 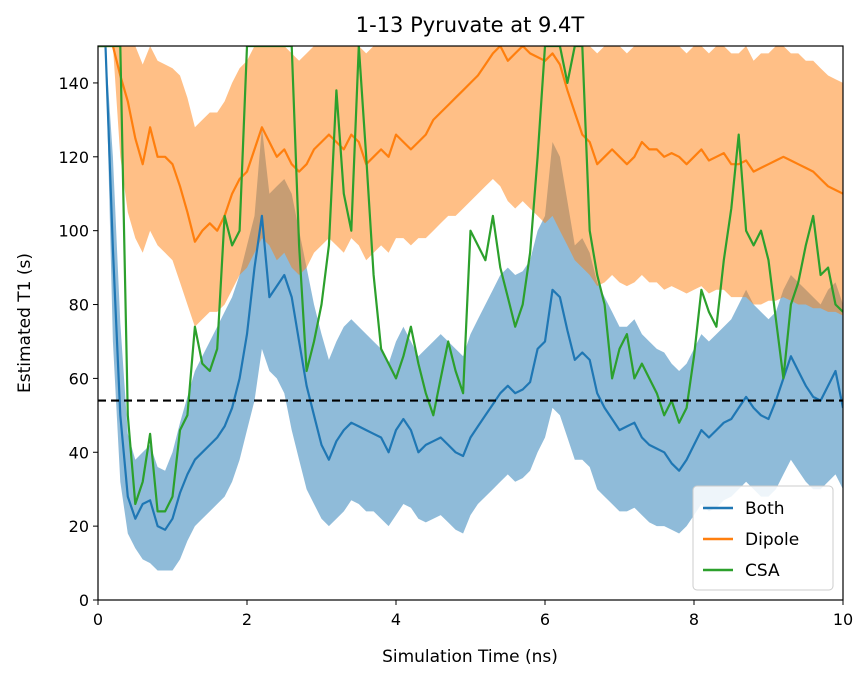 I want to click on x-tick-label: 4, so click(x=396, y=619).